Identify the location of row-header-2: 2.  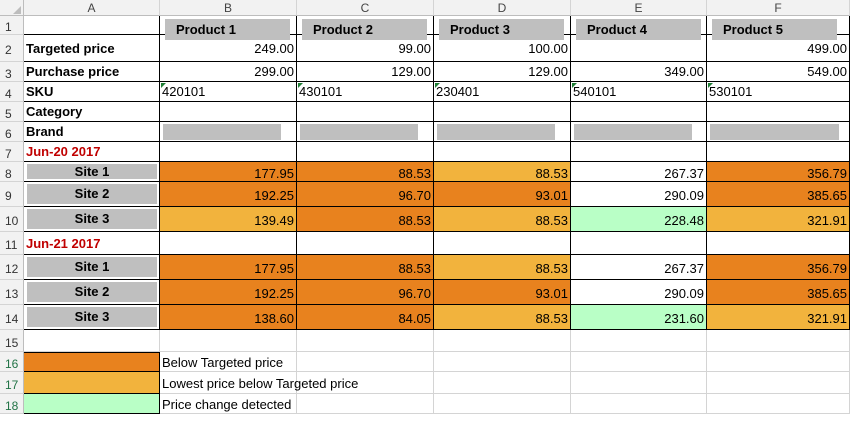
(12, 48).